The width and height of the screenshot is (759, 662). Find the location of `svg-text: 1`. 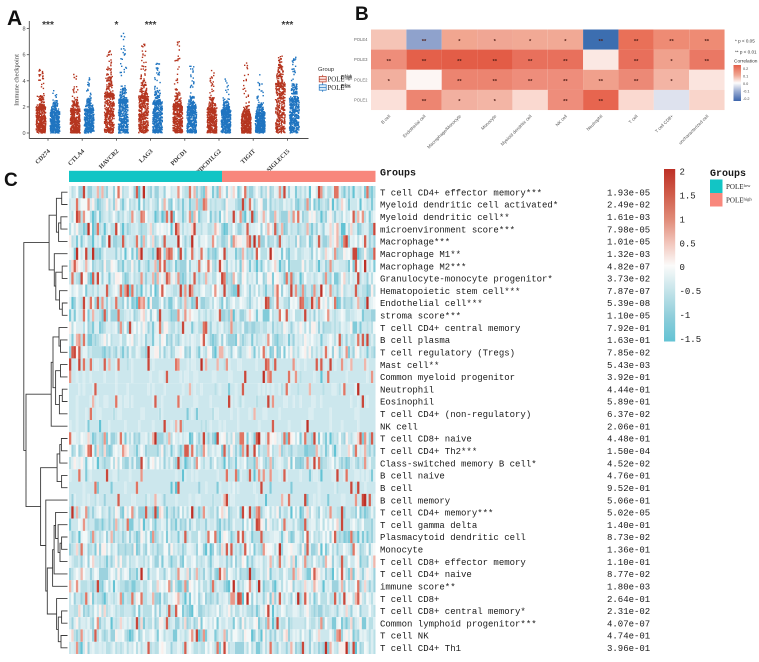

svg-text: 1 is located at coordinates (682, 220).